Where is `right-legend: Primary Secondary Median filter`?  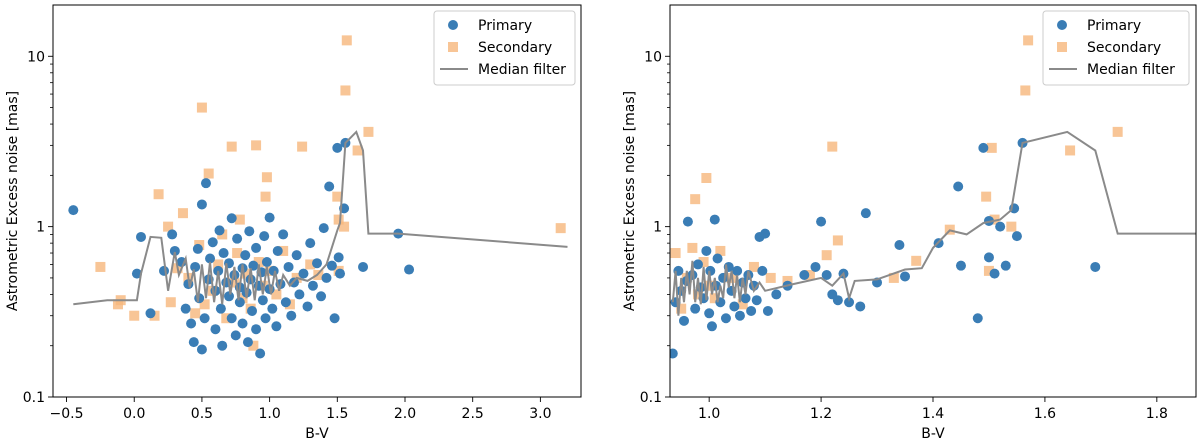 right-legend: Primary Secondary Median filter is located at coordinates (1116, 48).